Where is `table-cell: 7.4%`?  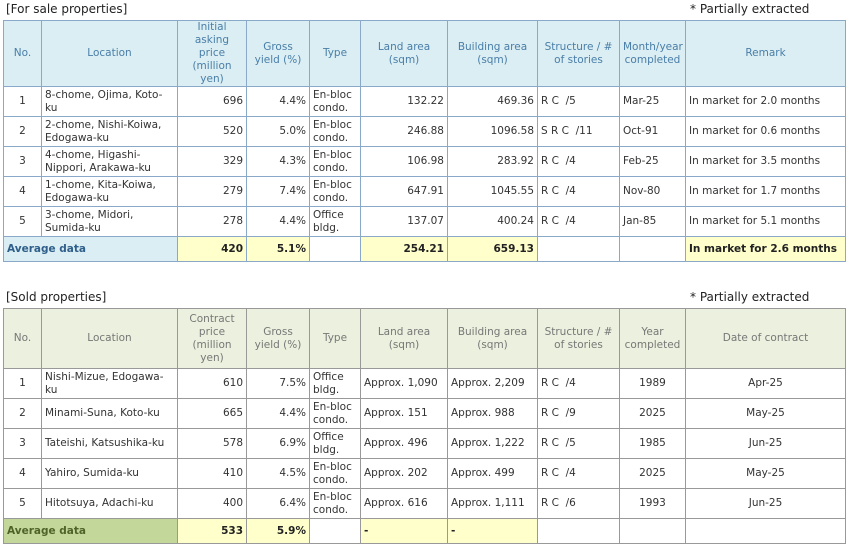 table-cell: 7.4% is located at coordinates (278, 191).